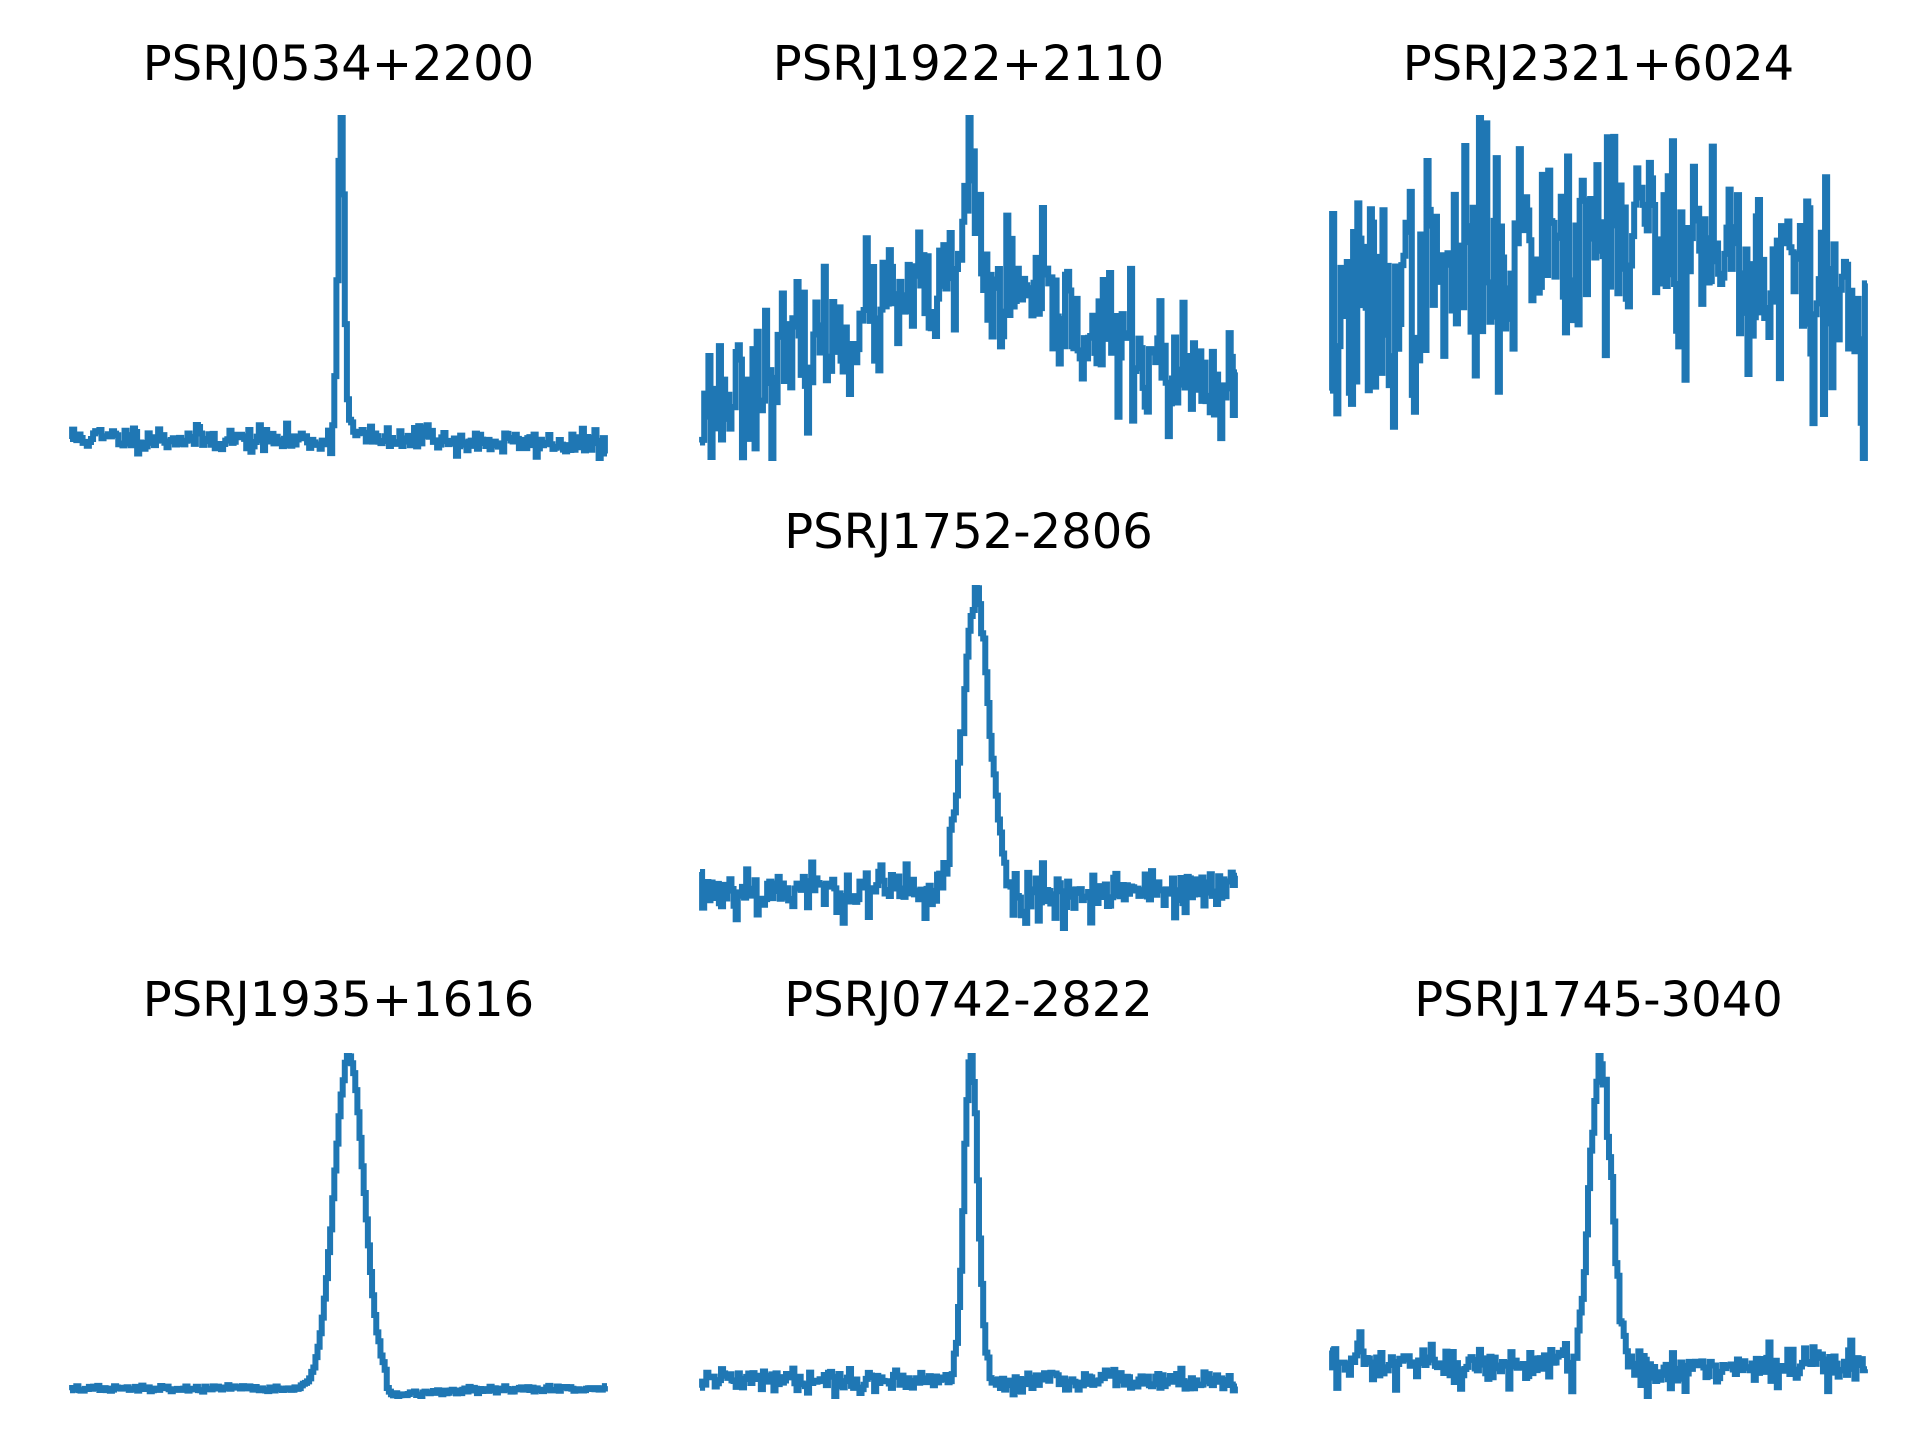 This screenshot has height=1440, width=1920. Describe the element at coordinates (338, 64) in the screenshot. I see `panel-title: PSRJ0534+2200` at that location.